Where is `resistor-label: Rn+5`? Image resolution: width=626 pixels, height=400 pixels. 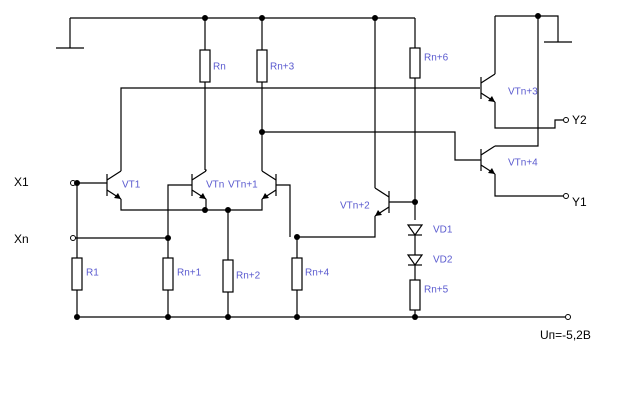 resistor-label: Rn+5 is located at coordinates (436, 290).